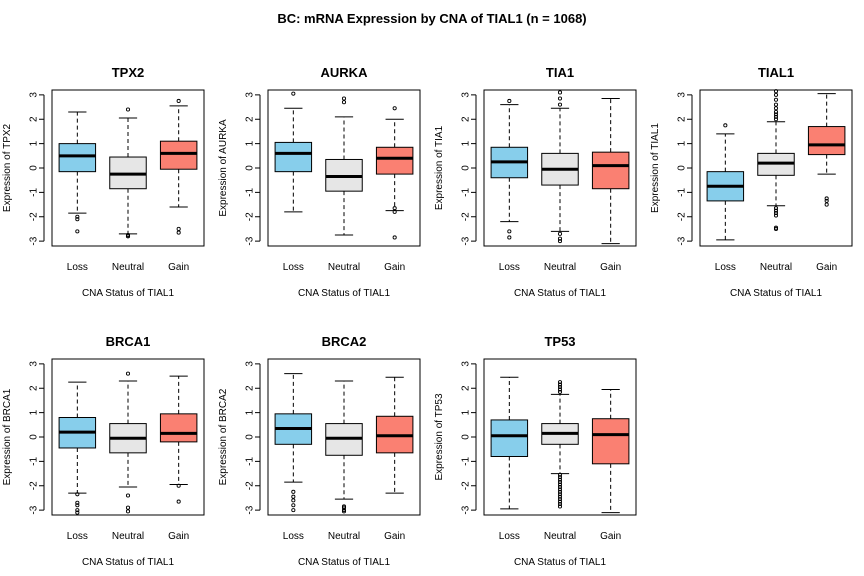  I want to click on x-axis-label: CNA Status of TIAL1, so click(776, 293).